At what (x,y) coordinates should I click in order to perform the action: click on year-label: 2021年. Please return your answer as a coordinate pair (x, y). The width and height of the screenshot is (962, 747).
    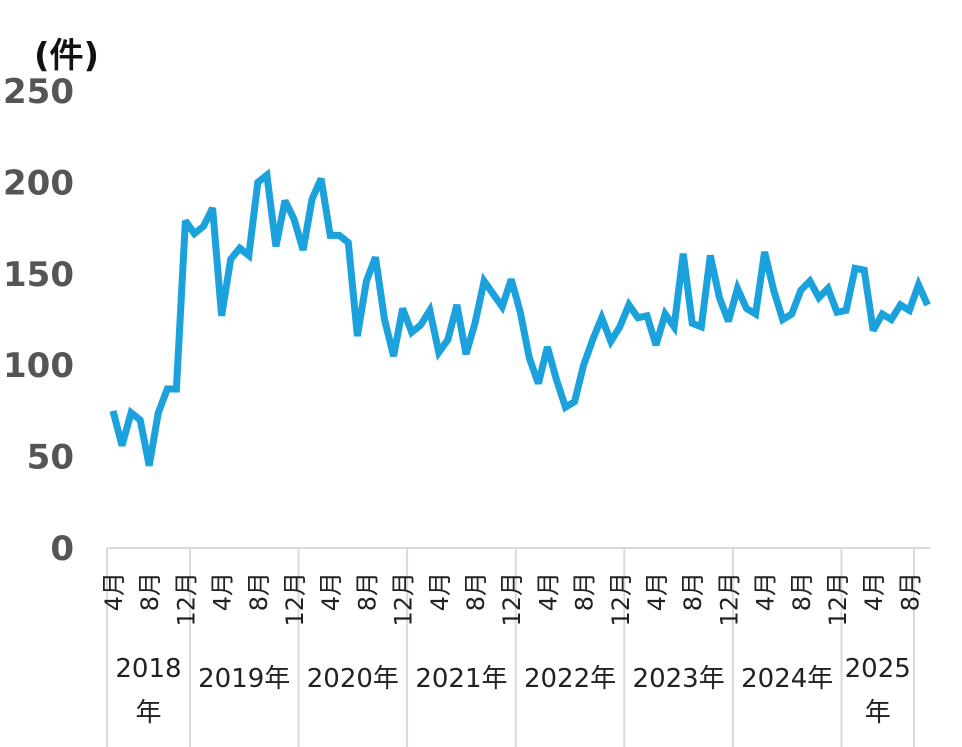
    Looking at the image, I should click on (461, 679).